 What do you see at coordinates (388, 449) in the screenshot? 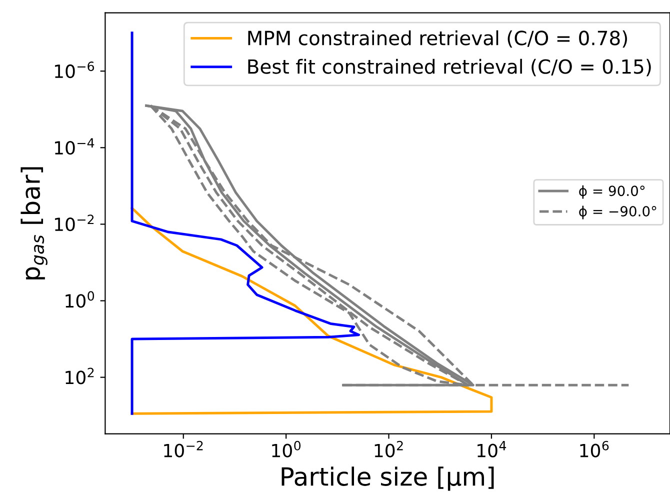
I see `x-tick-label: 10$^{2}$` at bounding box center [388, 449].